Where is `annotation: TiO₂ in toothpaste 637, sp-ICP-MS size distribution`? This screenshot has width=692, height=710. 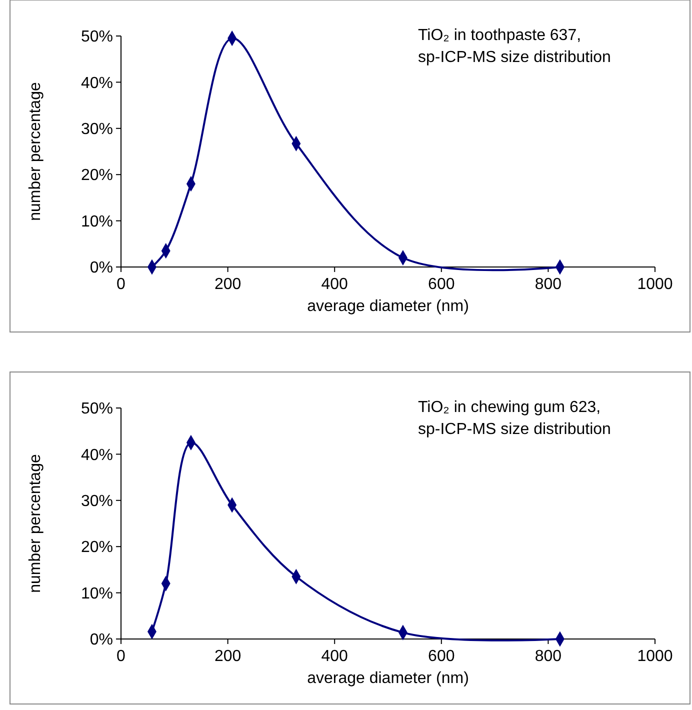 annotation: TiO₂ in toothpaste 637, sp-ICP-MS size distribution is located at coordinates (514, 46).